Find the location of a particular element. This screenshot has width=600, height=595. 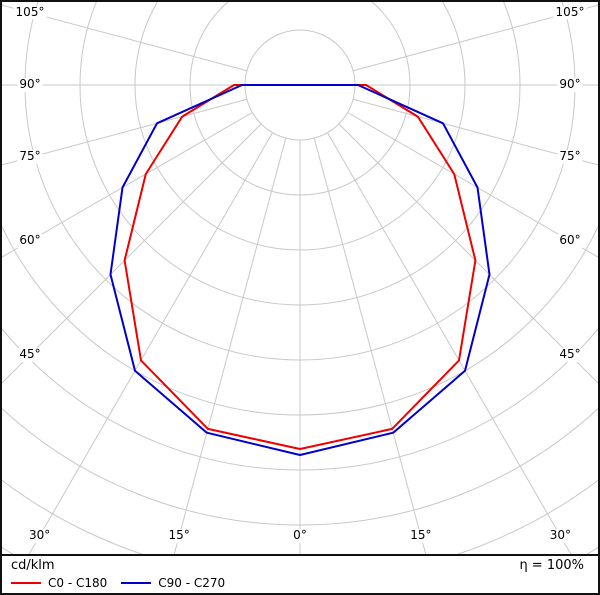

legend-item-c0-c180: C0 - C180 is located at coordinates (59, 583).